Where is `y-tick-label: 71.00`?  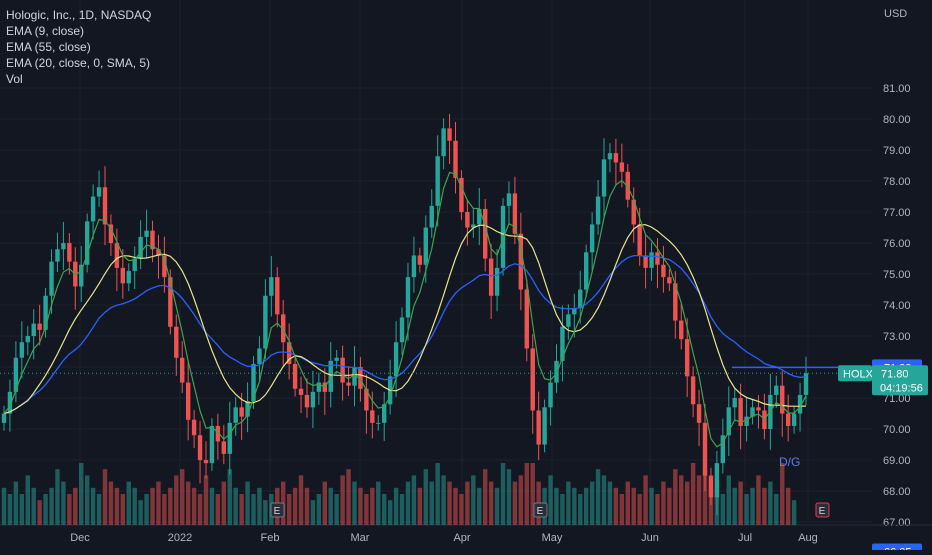
y-tick-label: 71.00 is located at coordinates (897, 399).